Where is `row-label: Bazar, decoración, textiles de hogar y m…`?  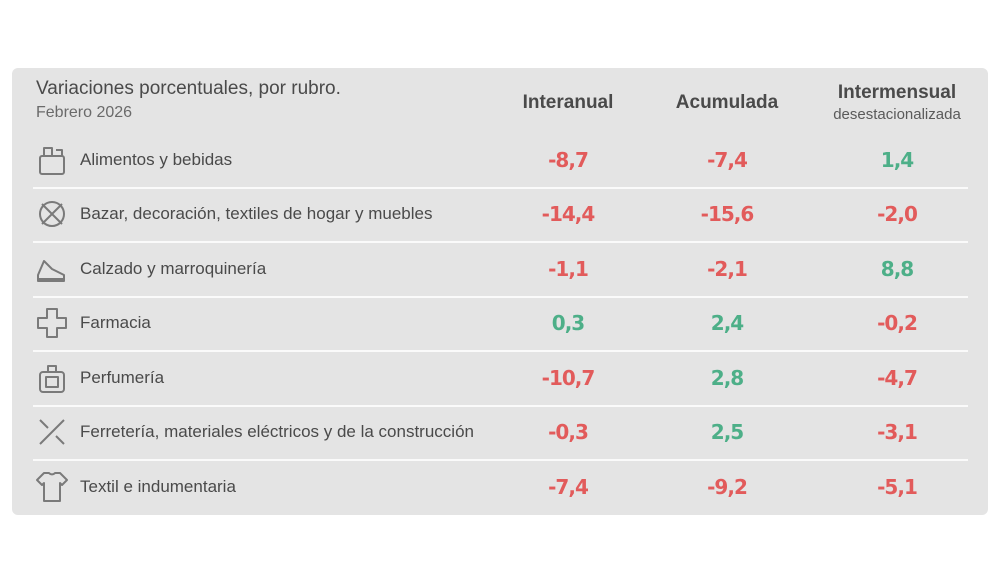 row-label: Bazar, decoración, textiles de hogar y m… is located at coordinates (256, 213).